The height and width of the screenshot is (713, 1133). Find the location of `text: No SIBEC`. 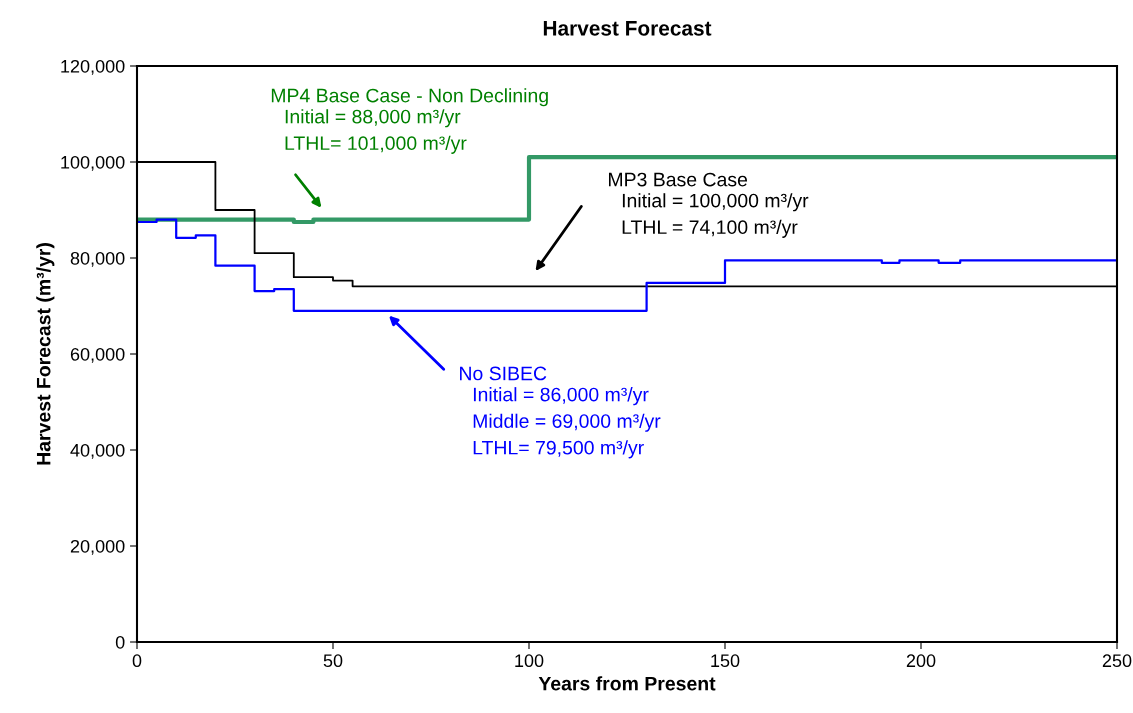

text: No SIBEC is located at coordinates (503, 373).